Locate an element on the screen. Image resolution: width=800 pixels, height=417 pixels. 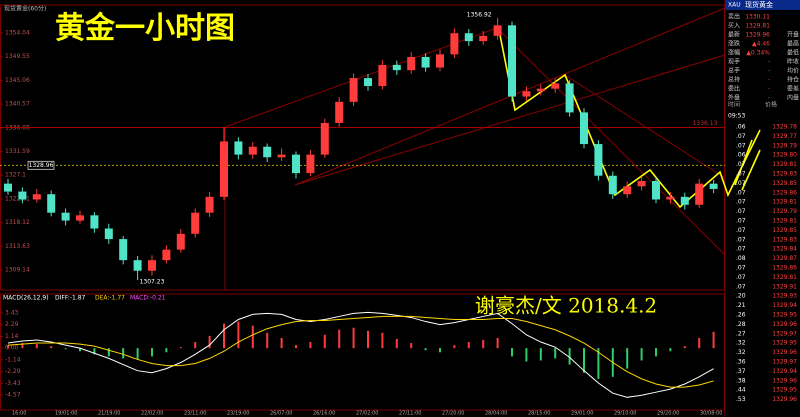
macd-dea: DEA:-1.77 is located at coordinates (110, 298).